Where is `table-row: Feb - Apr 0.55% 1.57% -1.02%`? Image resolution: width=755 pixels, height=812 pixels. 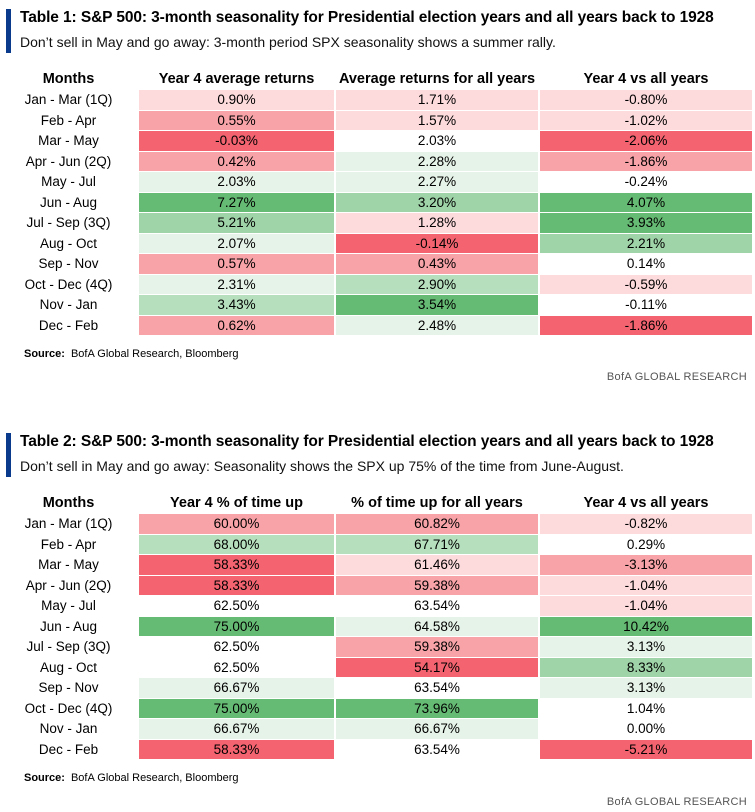 table-row: Feb - Apr 0.55% 1.57% -1.02% is located at coordinates (377, 120).